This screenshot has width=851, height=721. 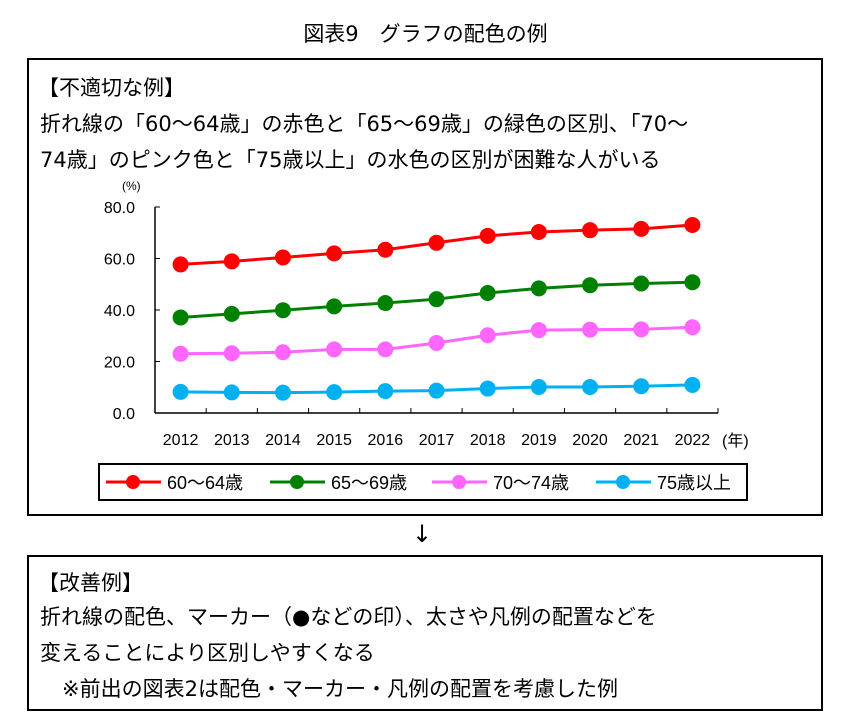 I want to click on legend-label: 70～74歳, so click(x=531, y=483).